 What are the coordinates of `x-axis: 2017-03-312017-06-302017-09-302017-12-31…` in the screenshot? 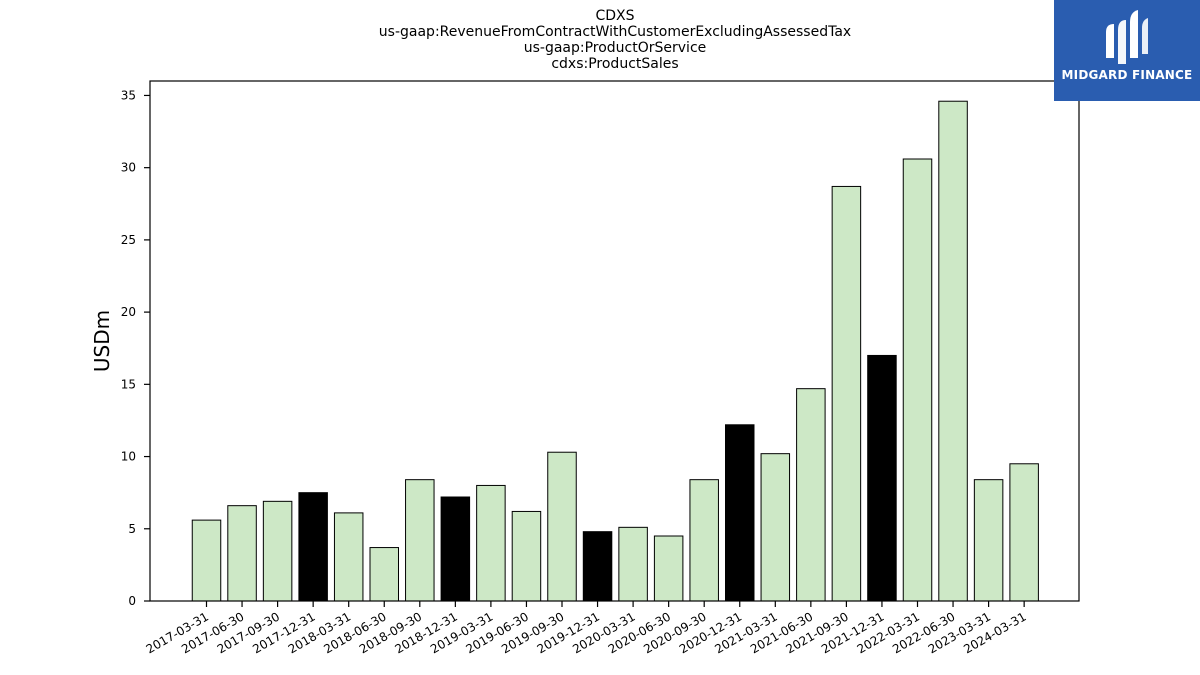 It's located at (586, 628).